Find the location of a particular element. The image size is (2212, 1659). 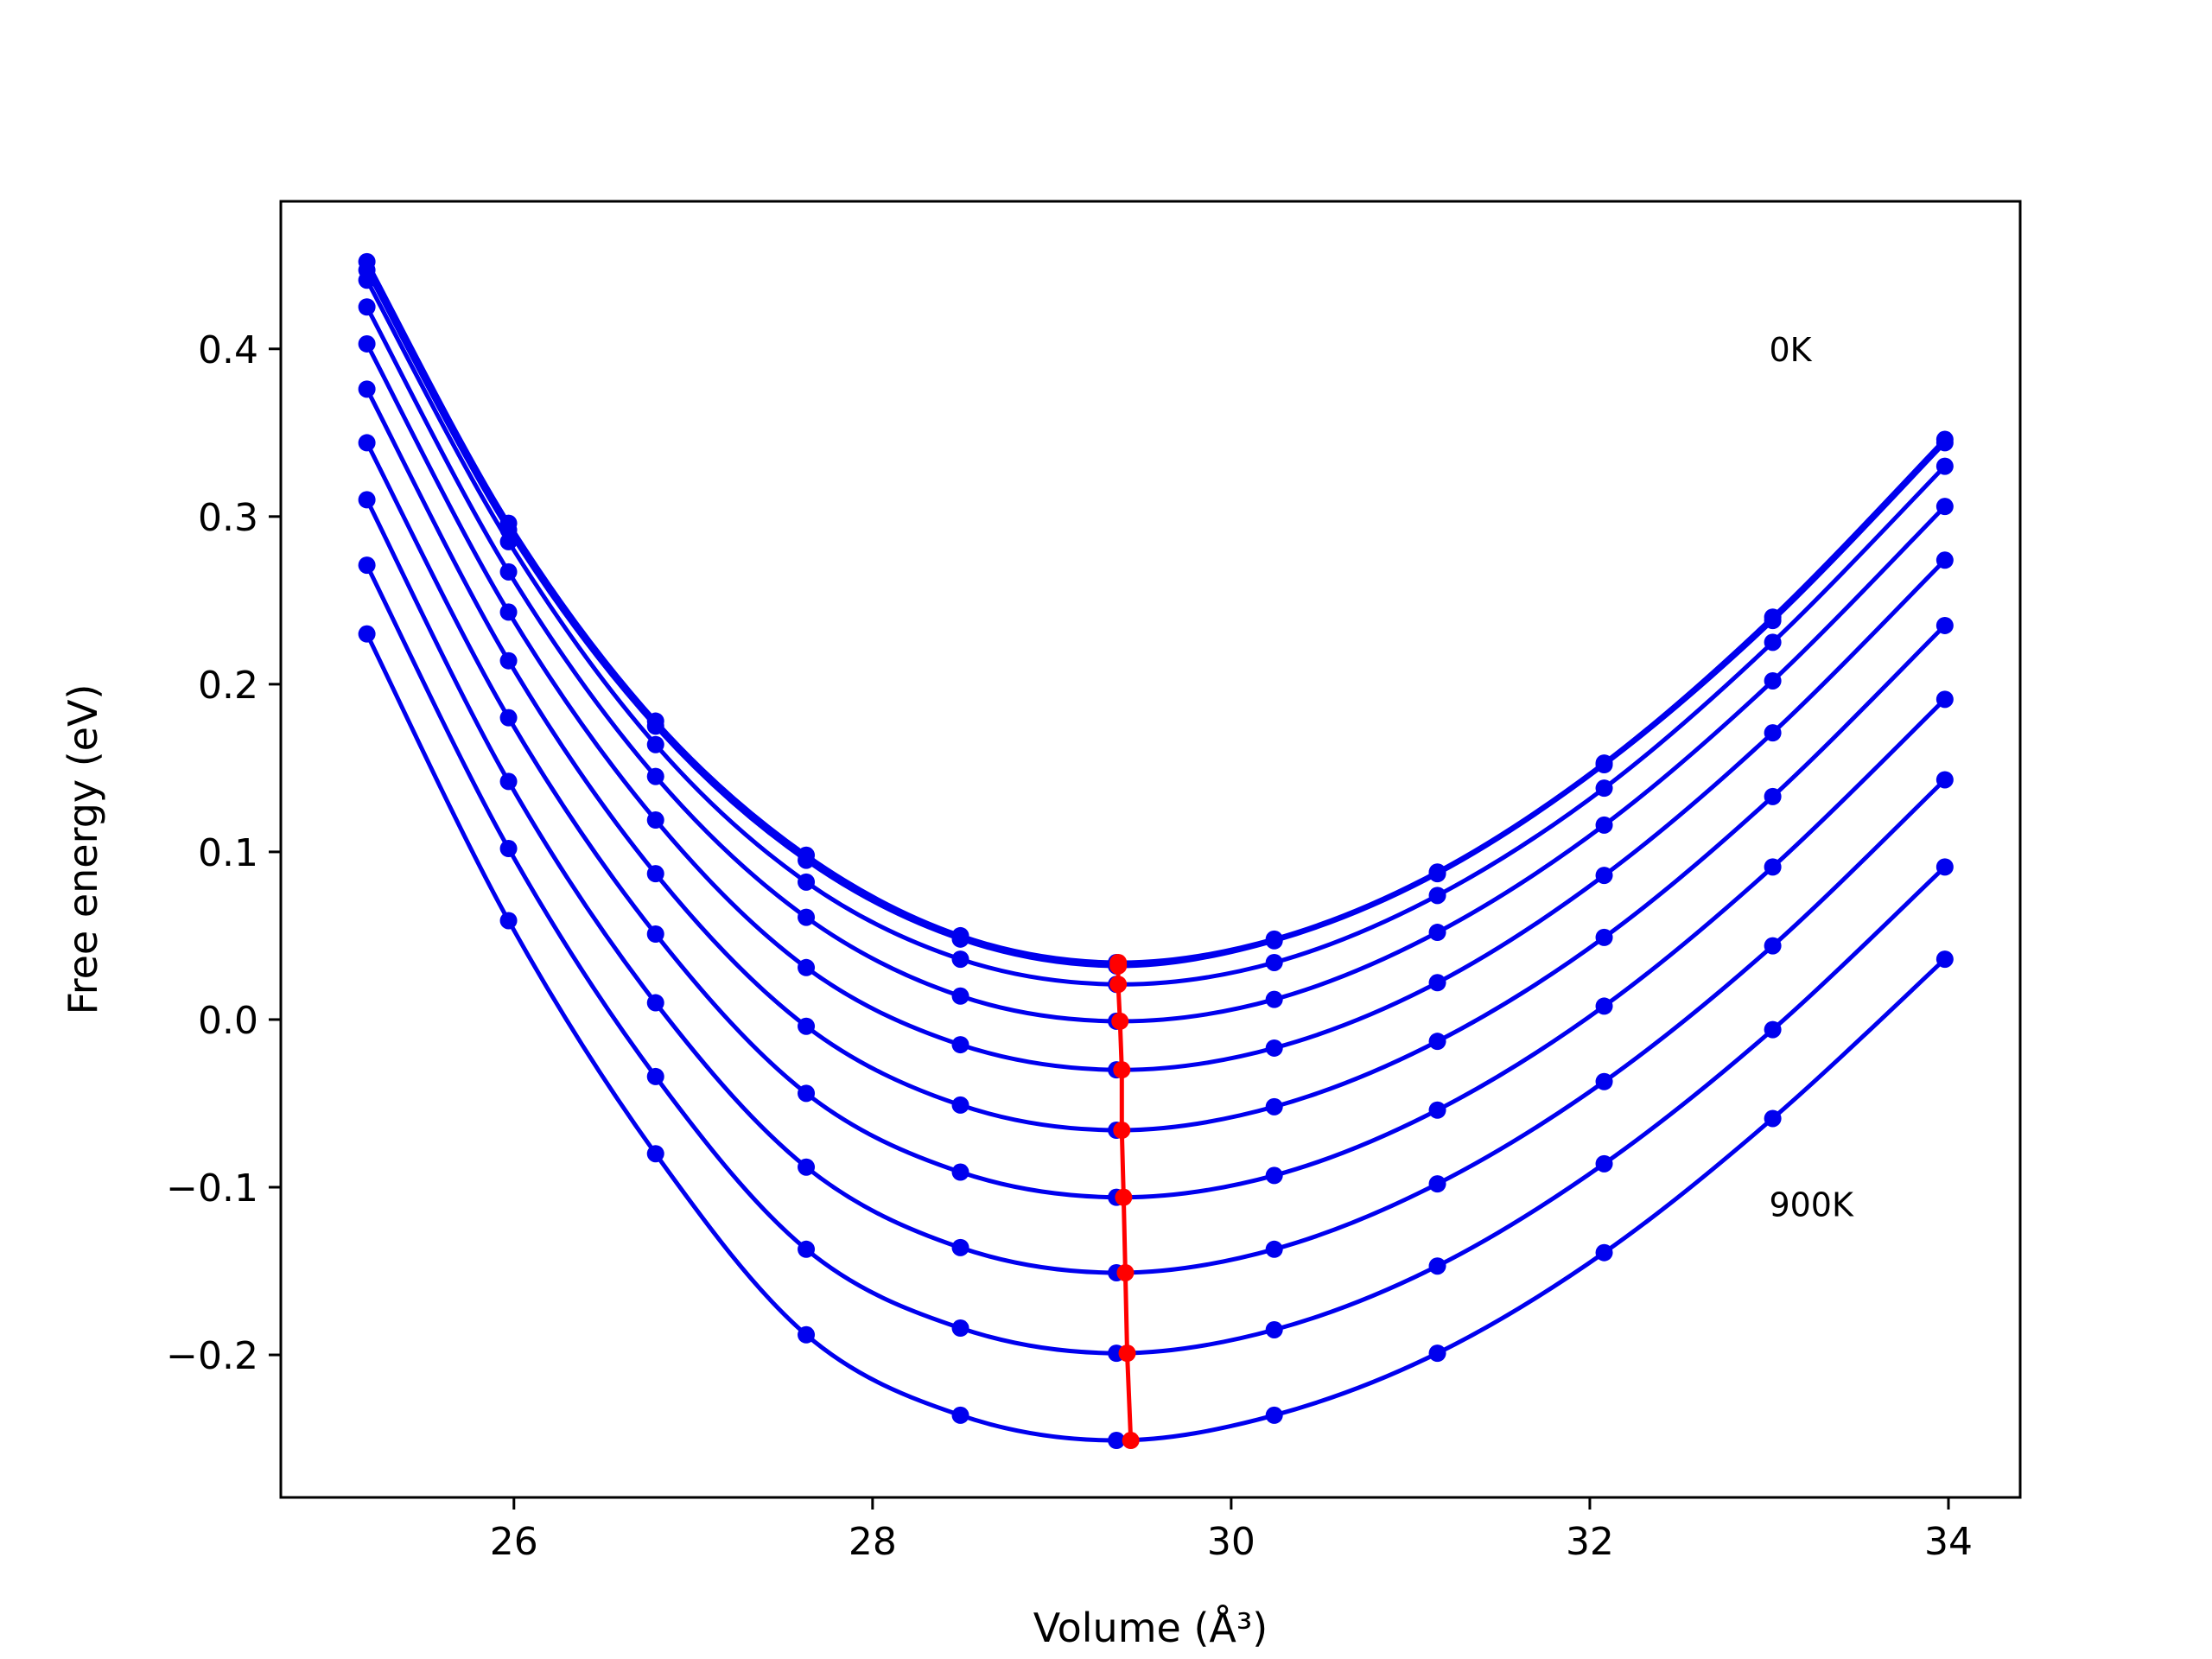

y-tick-label: 0.1 is located at coordinates (228, 853).